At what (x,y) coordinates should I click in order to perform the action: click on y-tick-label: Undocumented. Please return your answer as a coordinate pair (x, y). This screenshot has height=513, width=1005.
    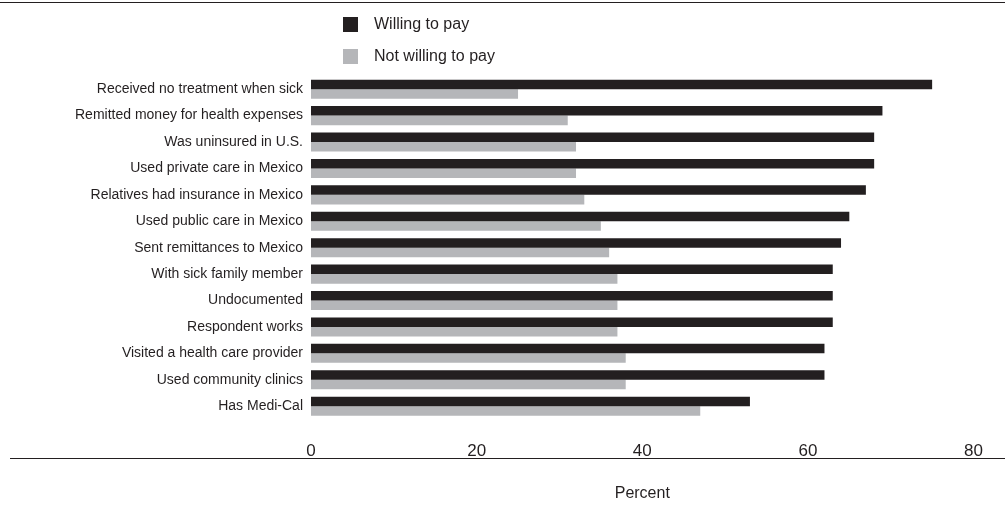
    Looking at the image, I should click on (255, 299).